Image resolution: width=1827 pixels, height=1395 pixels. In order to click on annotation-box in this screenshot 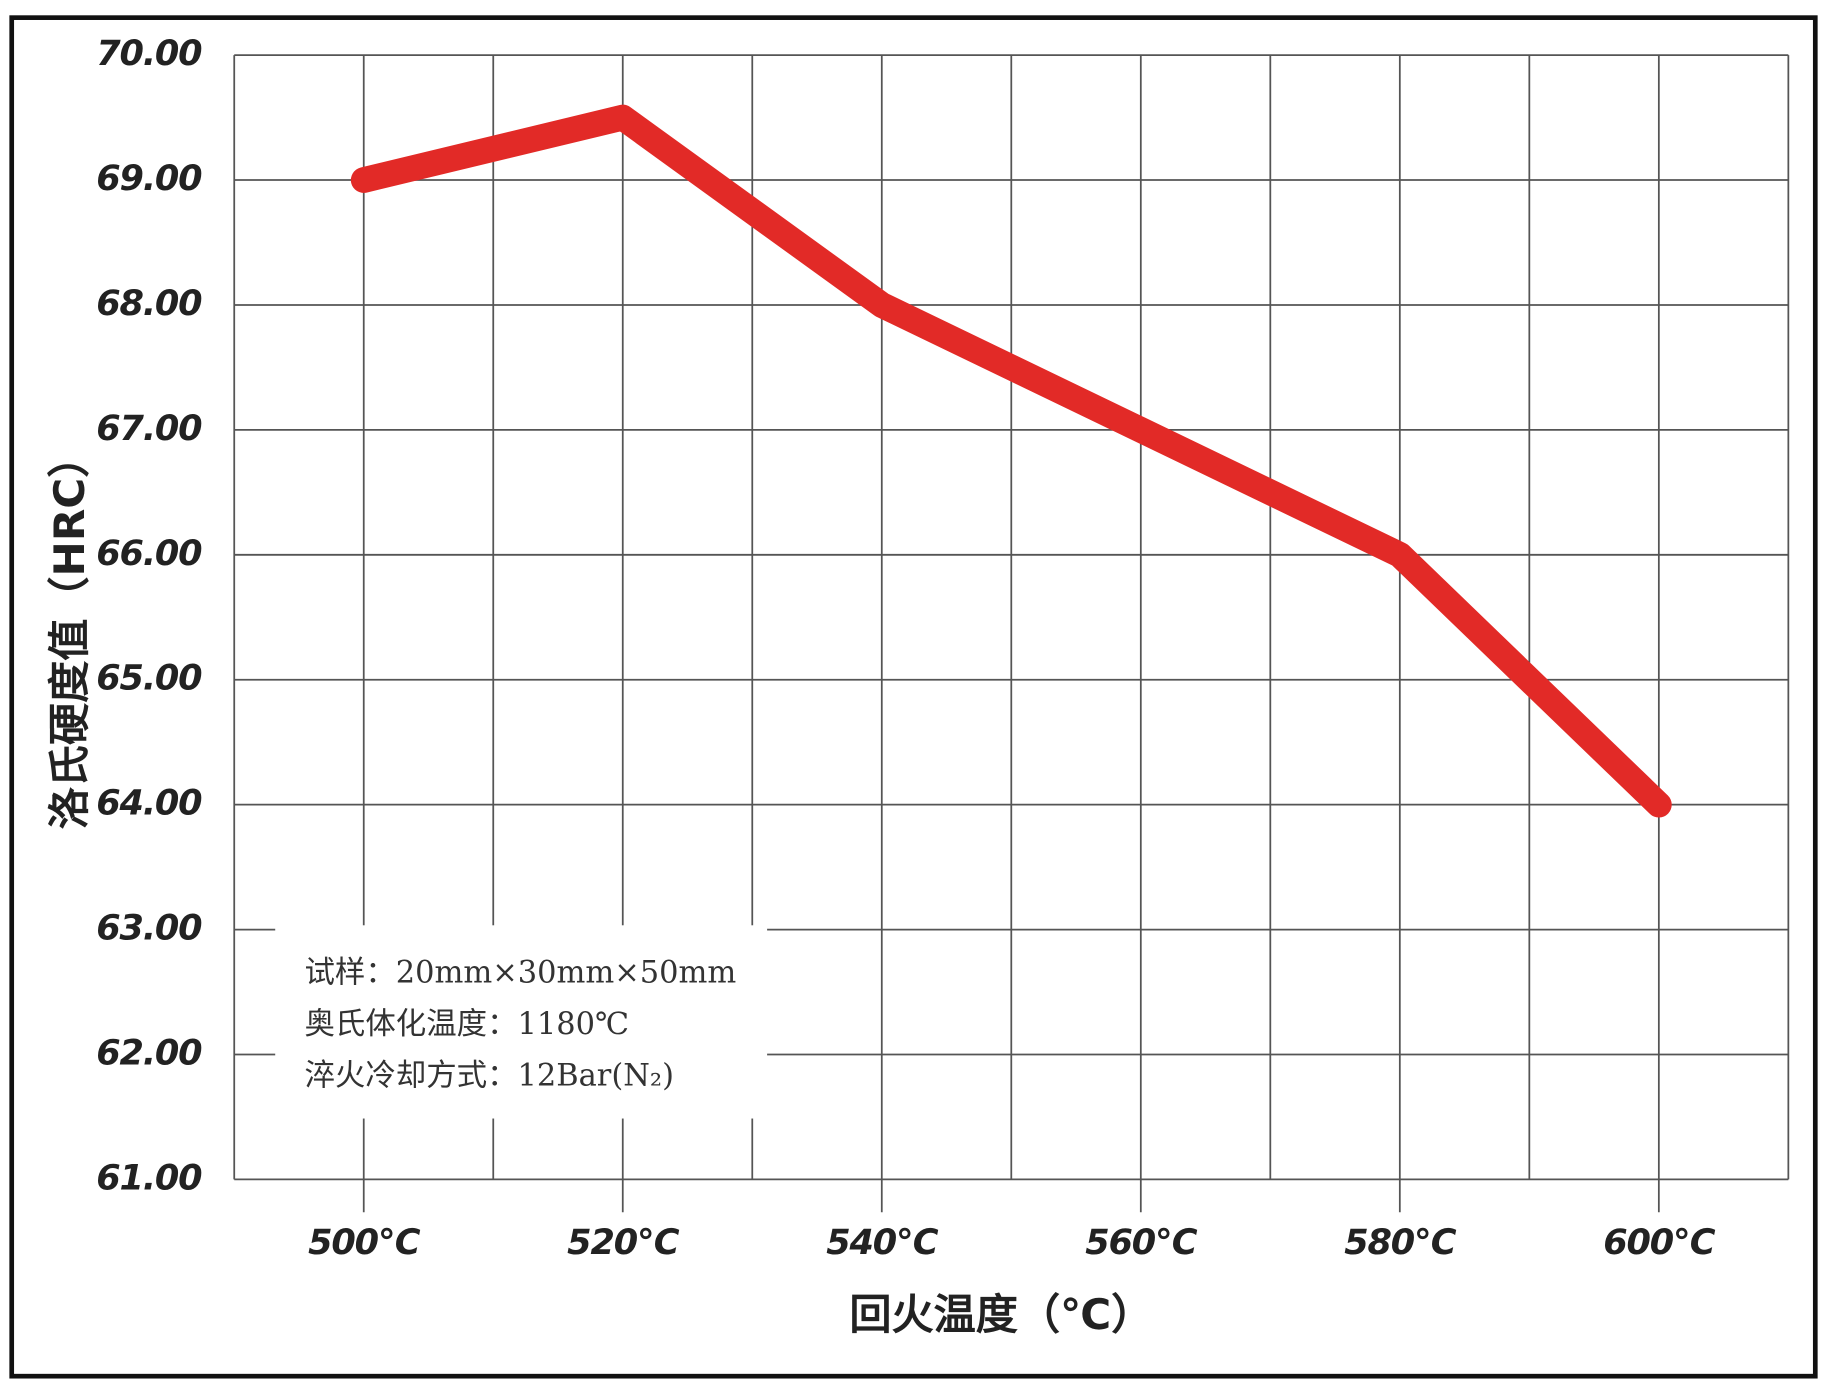, I will do `click(521, 1022)`.